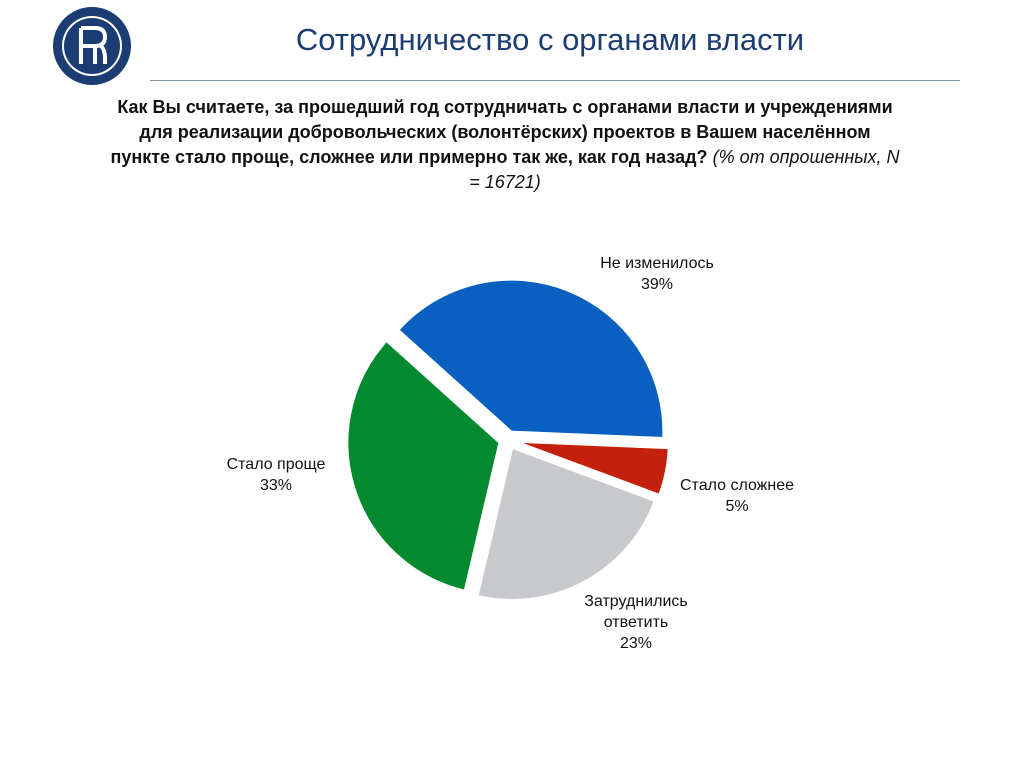 The width and height of the screenshot is (1024, 767). What do you see at coordinates (657, 284) in the screenshot?
I see `slice-value-label: 39%` at bounding box center [657, 284].